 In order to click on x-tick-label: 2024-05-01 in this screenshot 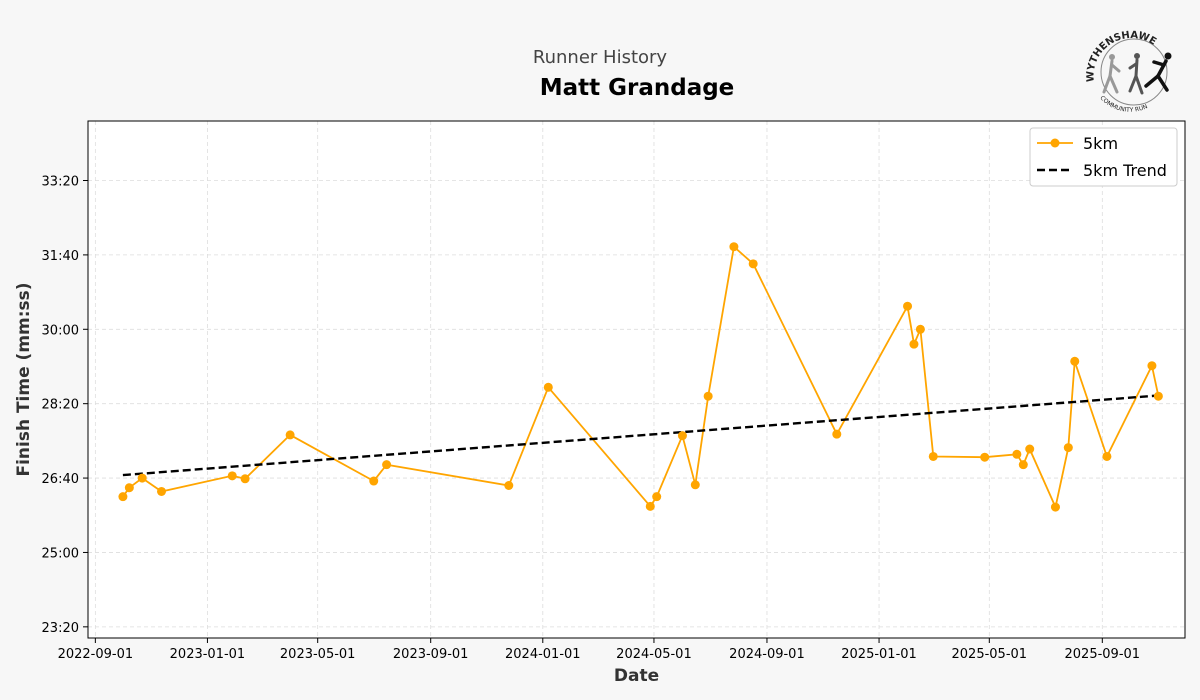, I will do `click(654, 654)`.